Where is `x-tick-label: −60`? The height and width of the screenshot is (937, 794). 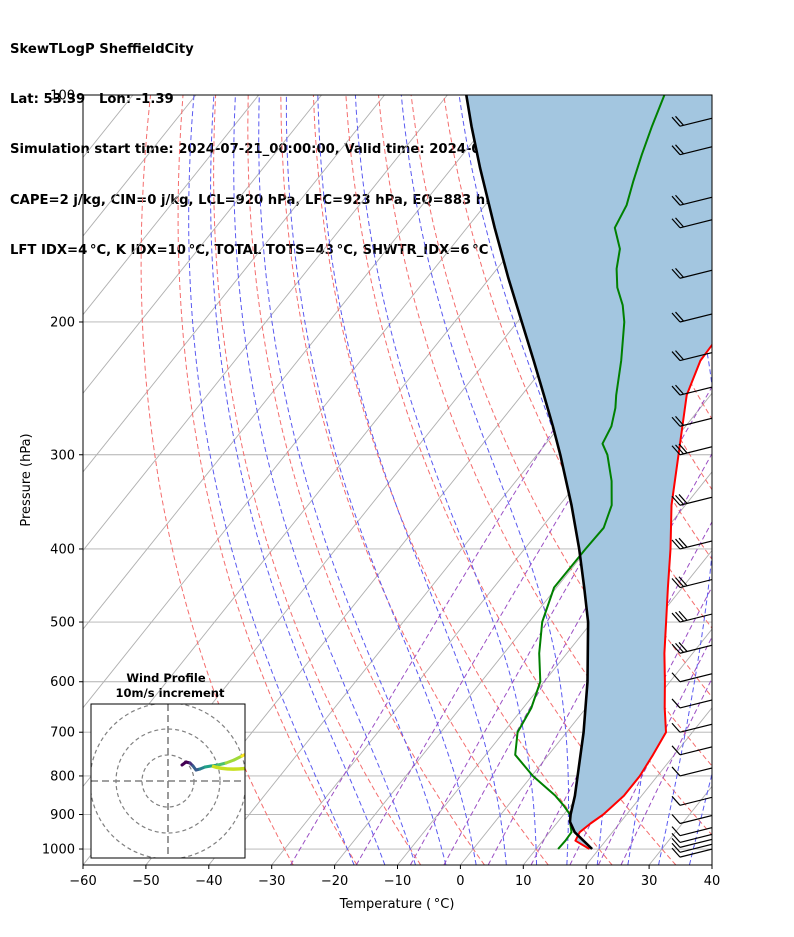
x-tick-label: −60 is located at coordinates (82, 881).